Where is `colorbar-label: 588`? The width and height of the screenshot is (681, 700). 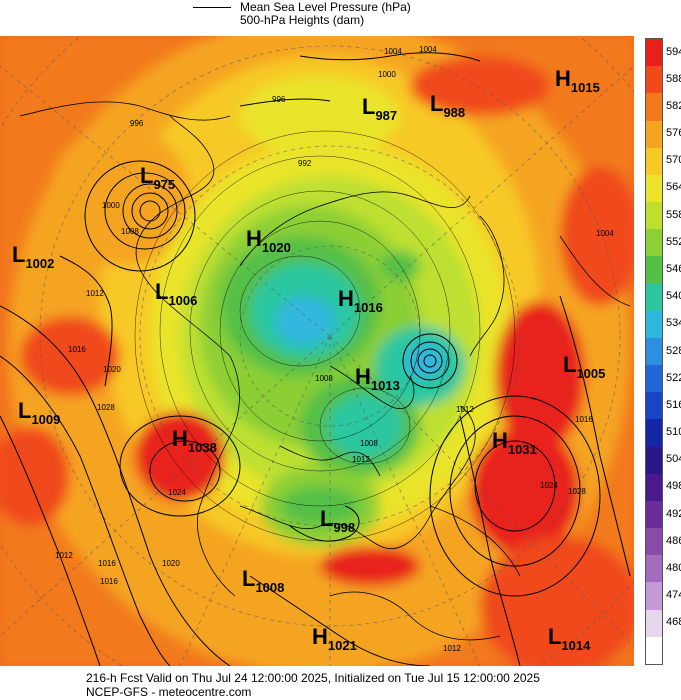
colorbar-label: 588 is located at coordinates (673, 78).